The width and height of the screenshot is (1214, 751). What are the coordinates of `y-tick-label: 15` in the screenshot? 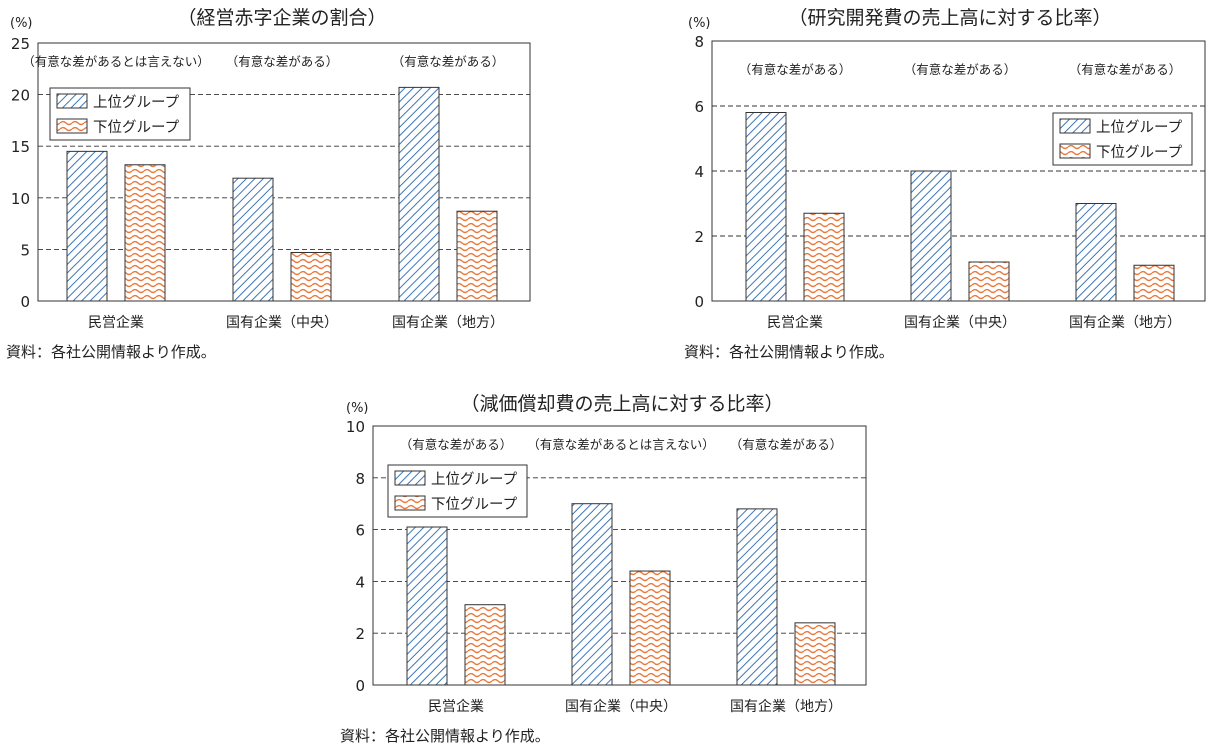 It's located at (20, 147).